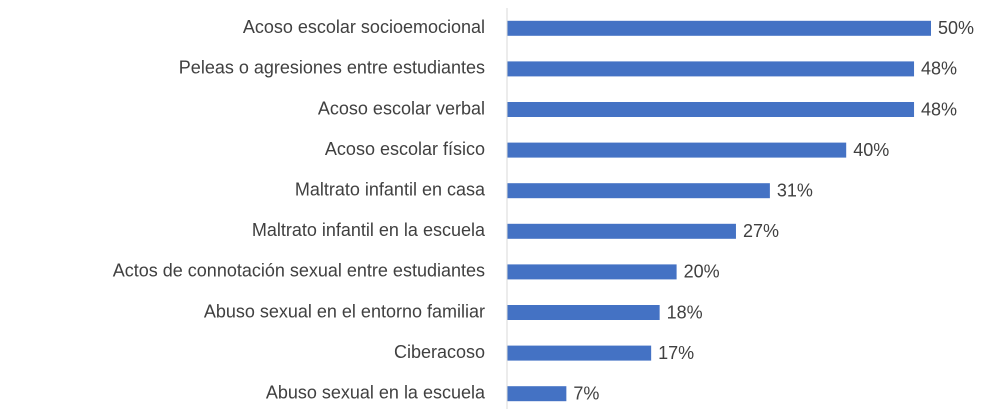 This screenshot has width=985, height=409. I want to click on data-label: 20%, so click(702, 272).